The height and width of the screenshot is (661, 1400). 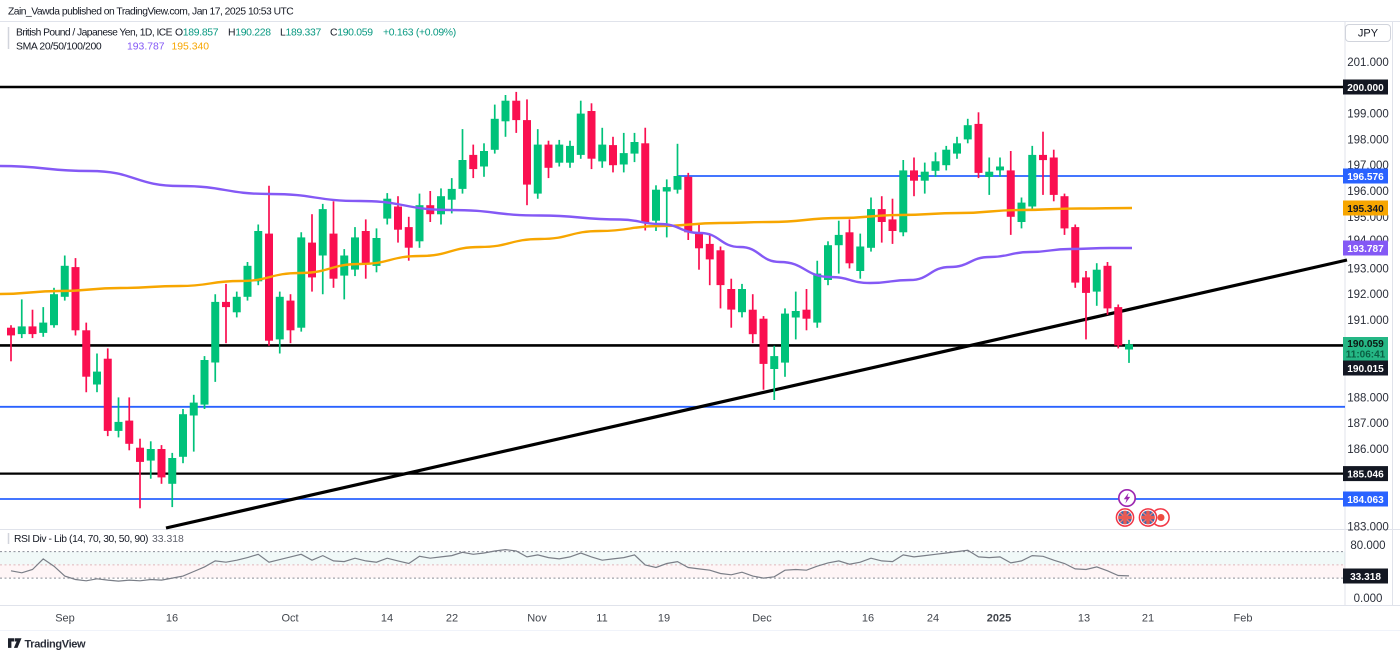 I want to click on svg-text: 22, so click(x=452, y=619).